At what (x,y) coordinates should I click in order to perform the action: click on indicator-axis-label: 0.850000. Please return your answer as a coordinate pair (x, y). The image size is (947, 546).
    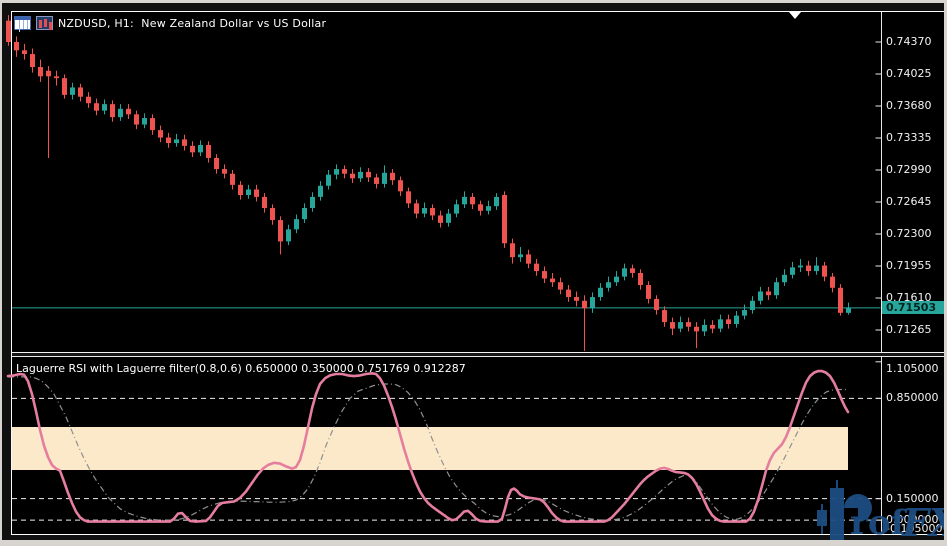
    Looking at the image, I should click on (912, 398).